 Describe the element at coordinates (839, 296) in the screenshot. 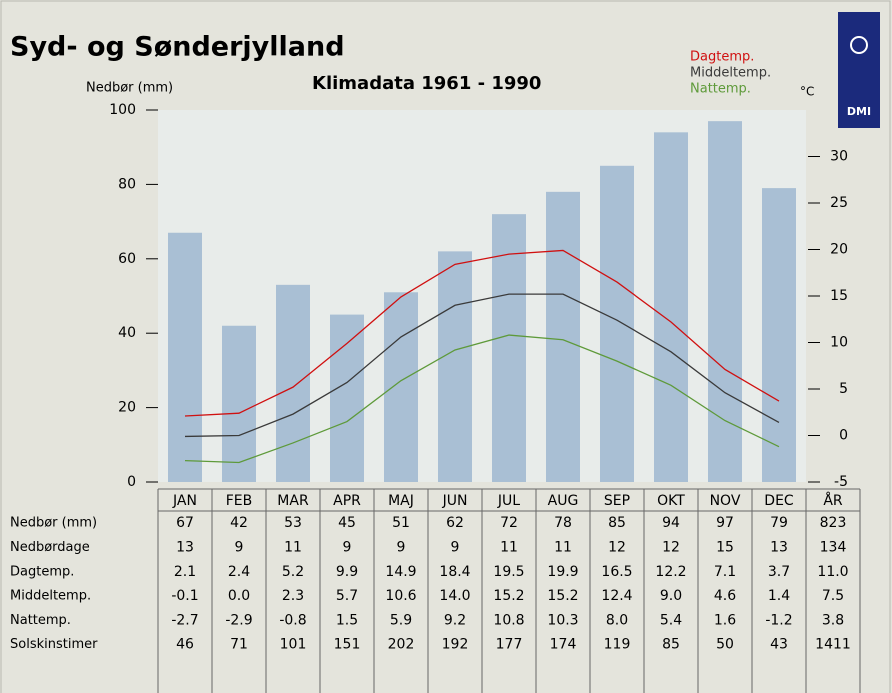

I see `y2-tick-label: 15` at that location.